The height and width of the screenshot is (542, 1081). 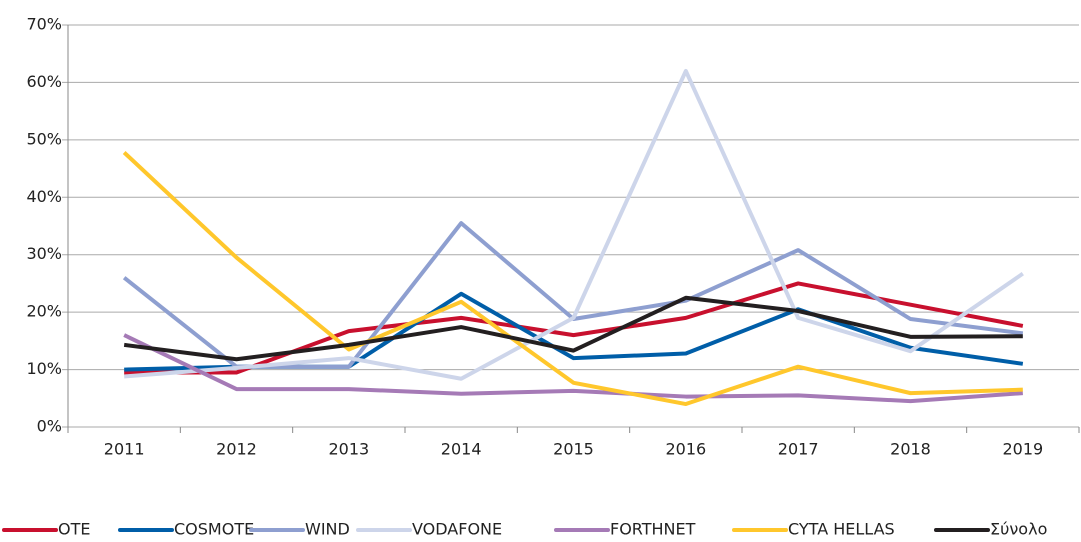 What do you see at coordinates (653, 529) in the screenshot?
I see `legend-label: FORTHNET` at bounding box center [653, 529].